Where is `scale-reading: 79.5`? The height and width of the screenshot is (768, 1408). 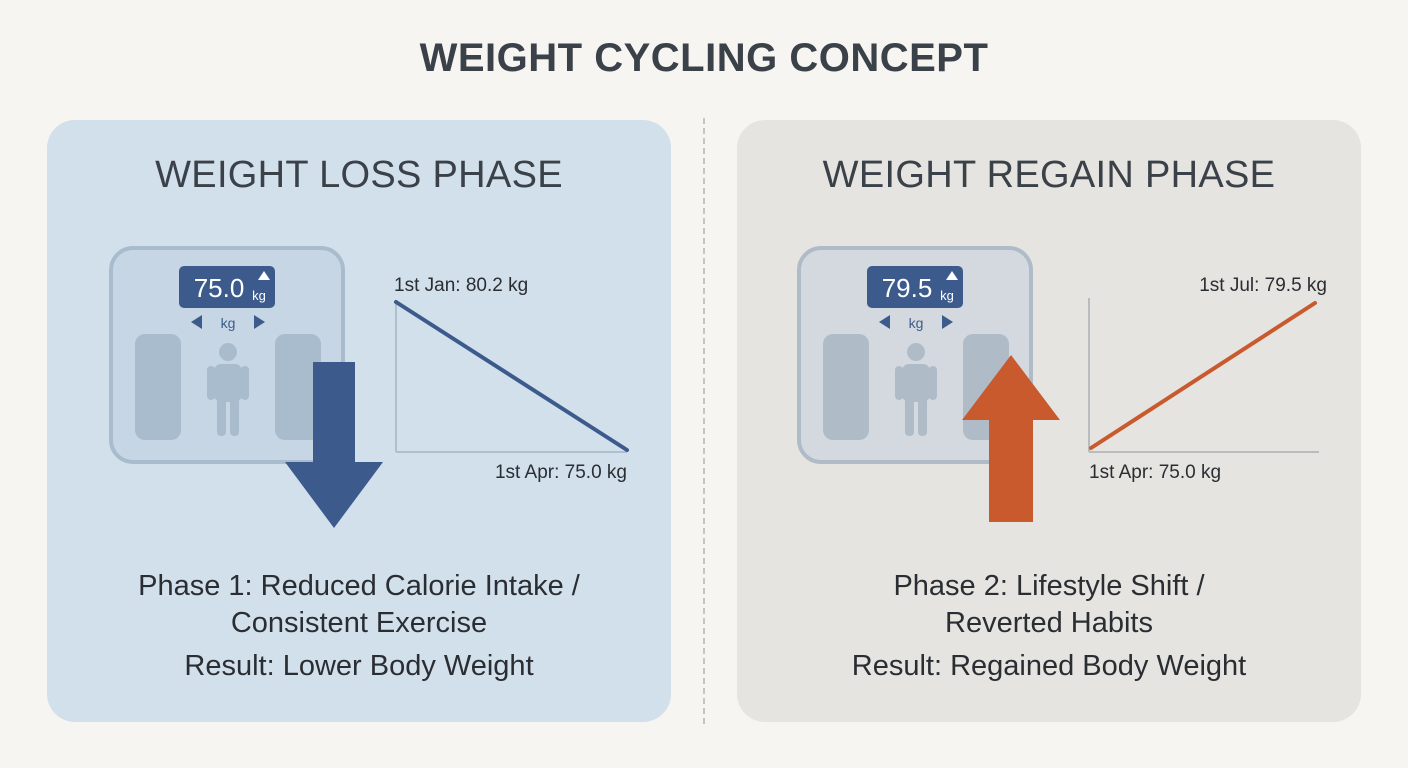 scale-reading: 79.5 is located at coordinates (907, 288).